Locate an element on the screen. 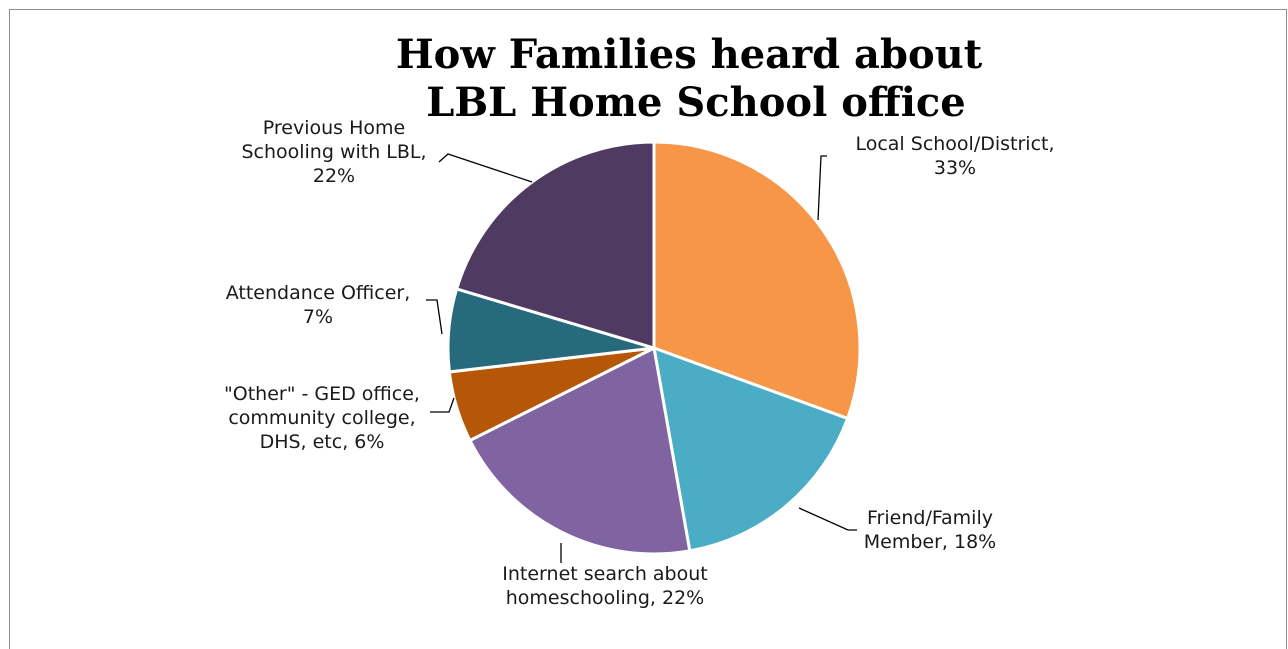 Image resolution: width=1288 pixels, height=649 pixels. slice-data-label-line: Previous Home is located at coordinates (334, 128).